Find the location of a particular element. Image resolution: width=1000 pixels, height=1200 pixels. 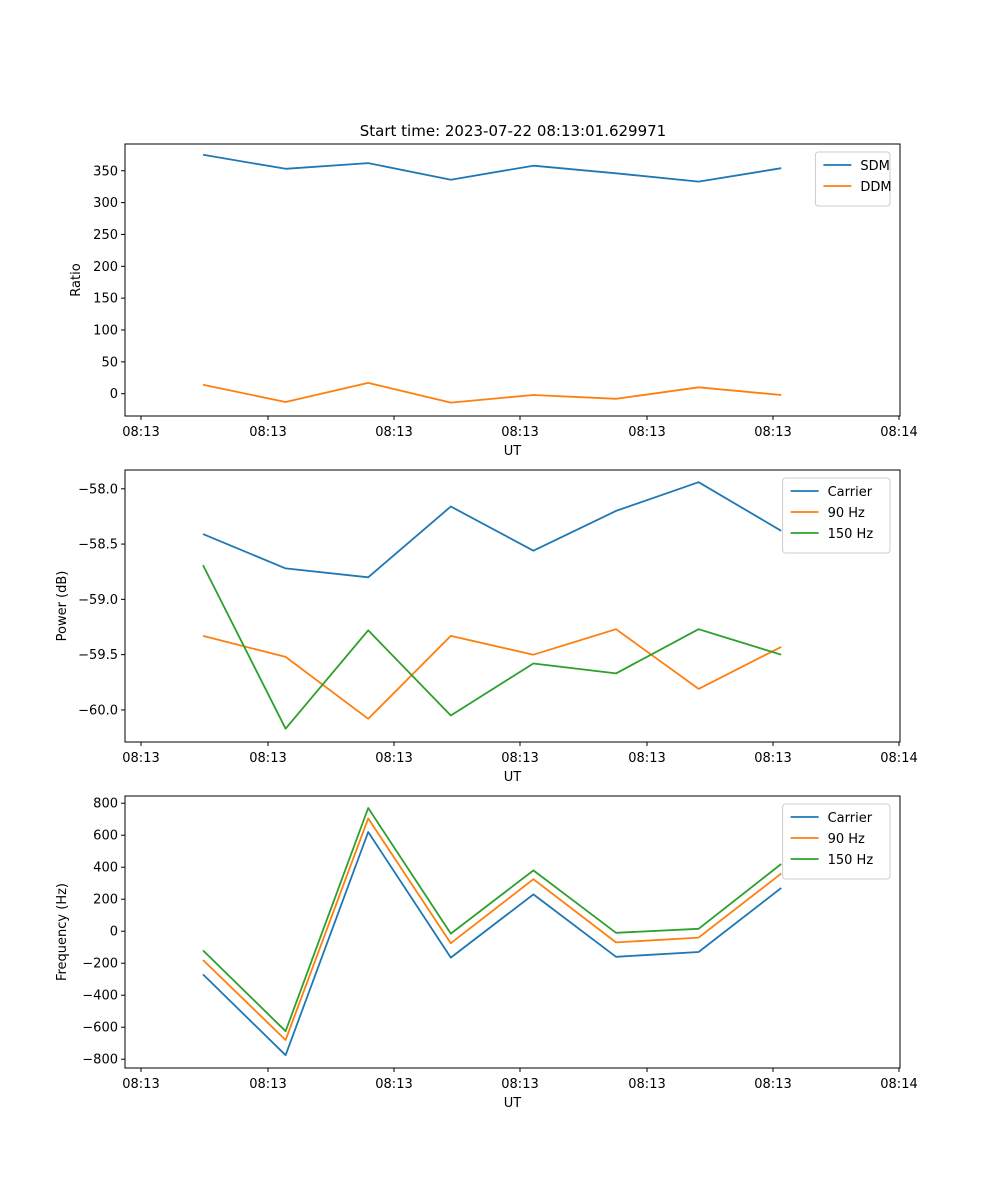

y-tick-label: 400 is located at coordinates (105, 868).